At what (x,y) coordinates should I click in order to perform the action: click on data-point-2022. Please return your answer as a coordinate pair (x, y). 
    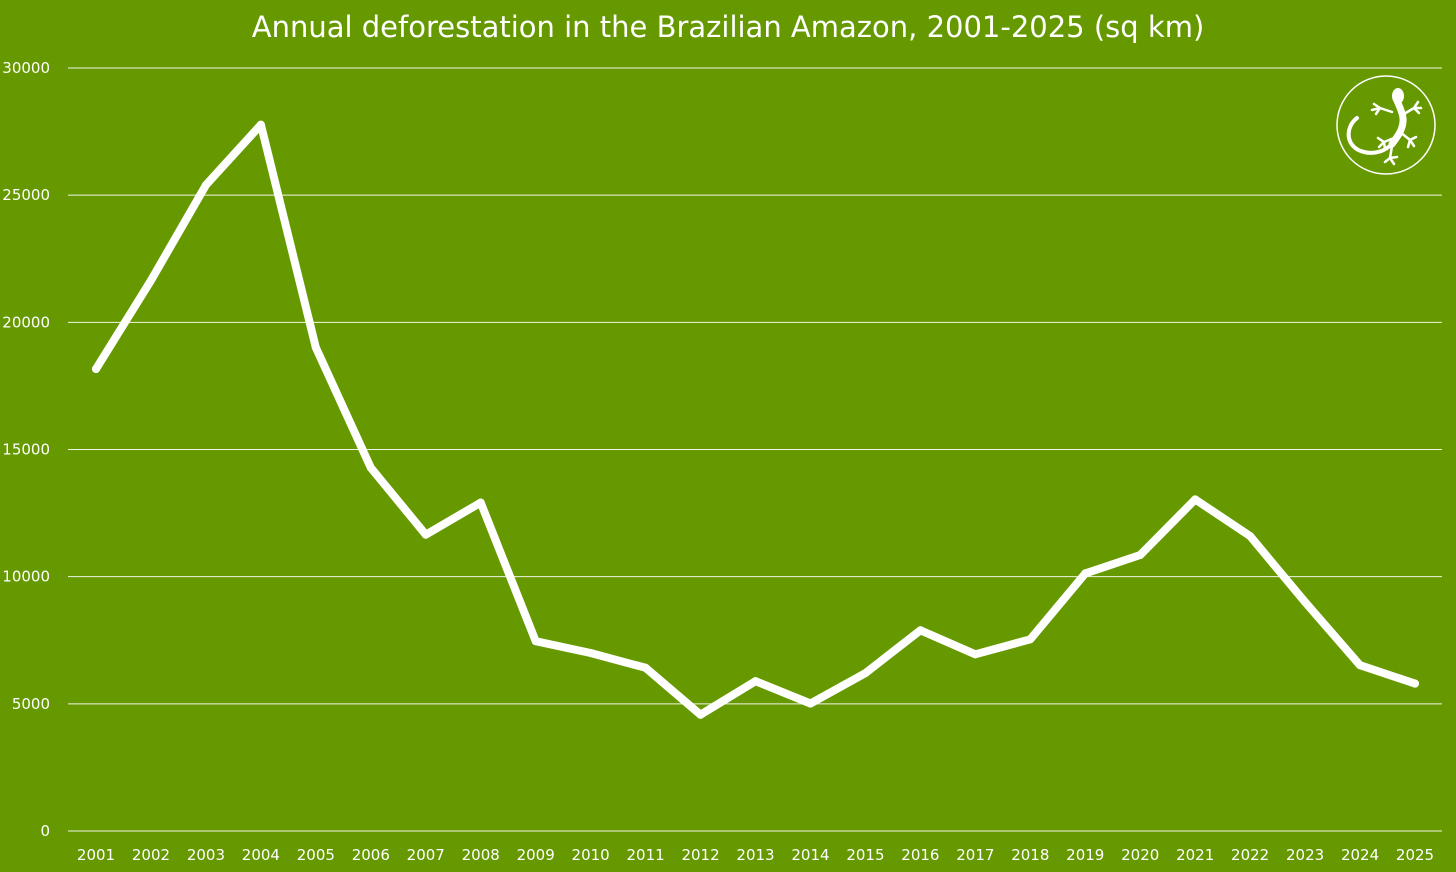
    Looking at the image, I should click on (1250, 536).